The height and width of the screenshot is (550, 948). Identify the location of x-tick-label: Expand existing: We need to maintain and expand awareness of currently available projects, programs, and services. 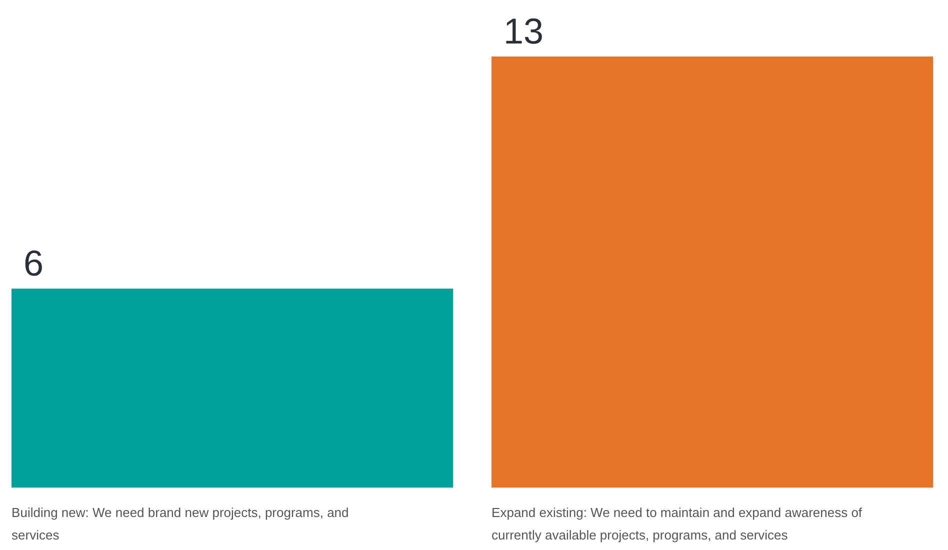
(677, 523).